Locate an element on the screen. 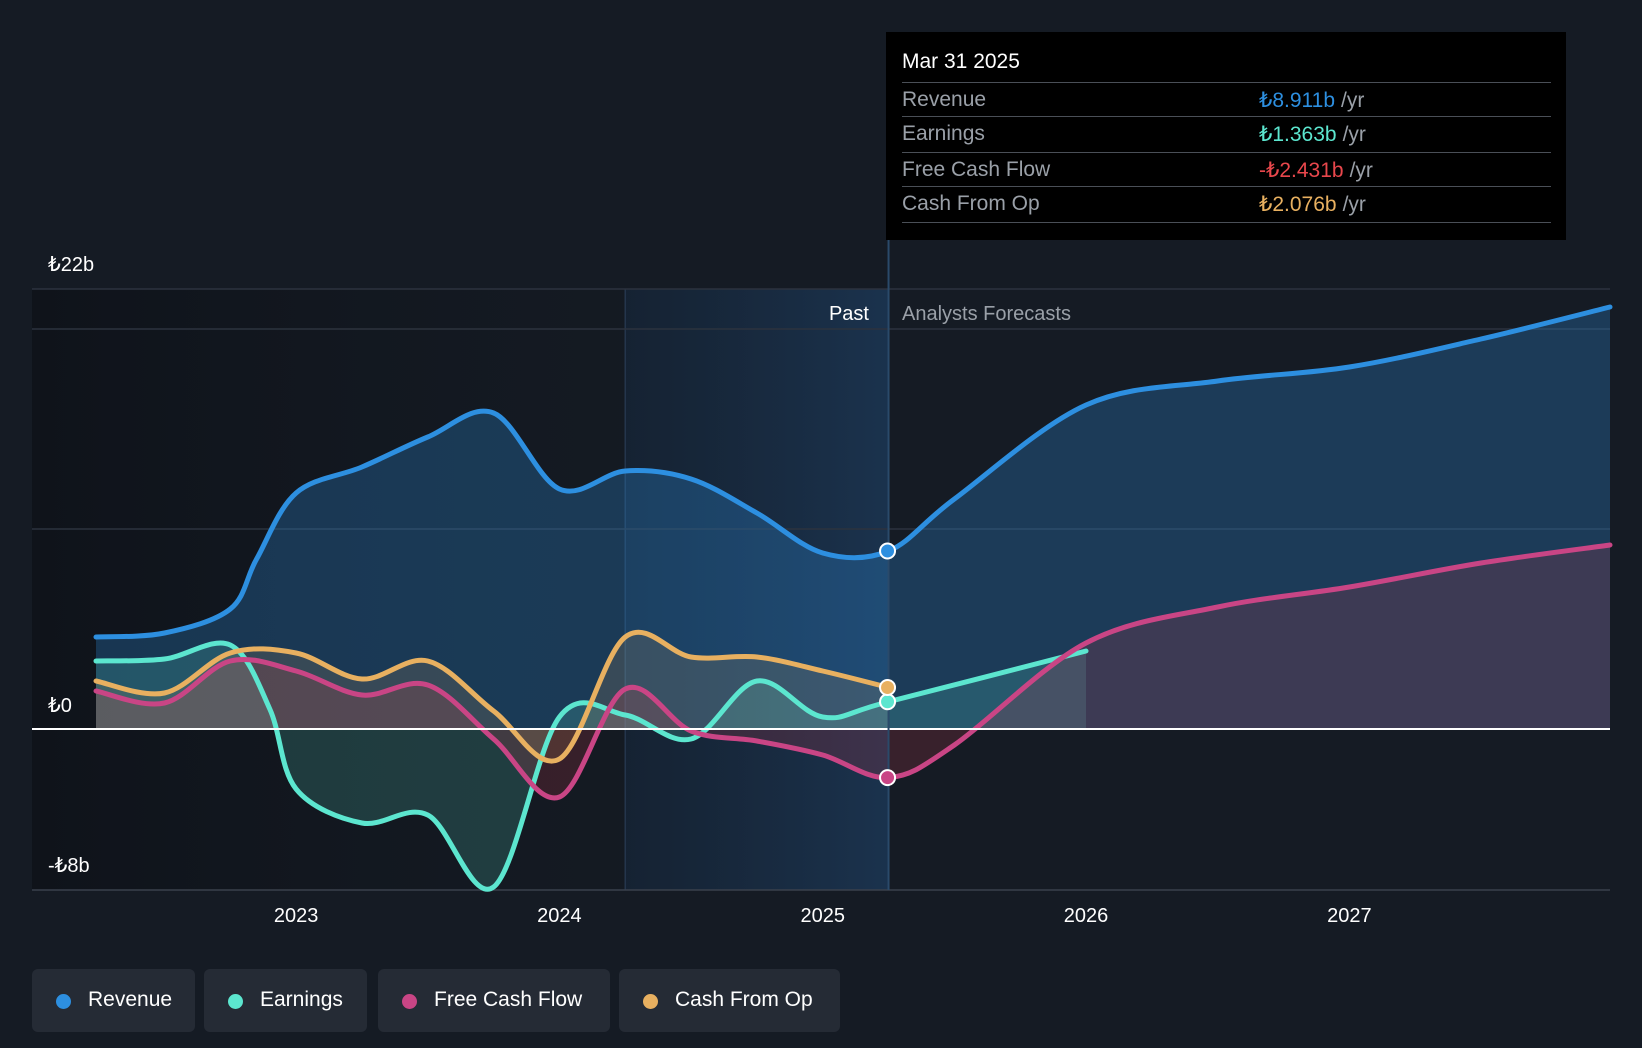 The image size is (1642, 1048). legend-item-revenue: Revenue is located at coordinates (113, 1000).